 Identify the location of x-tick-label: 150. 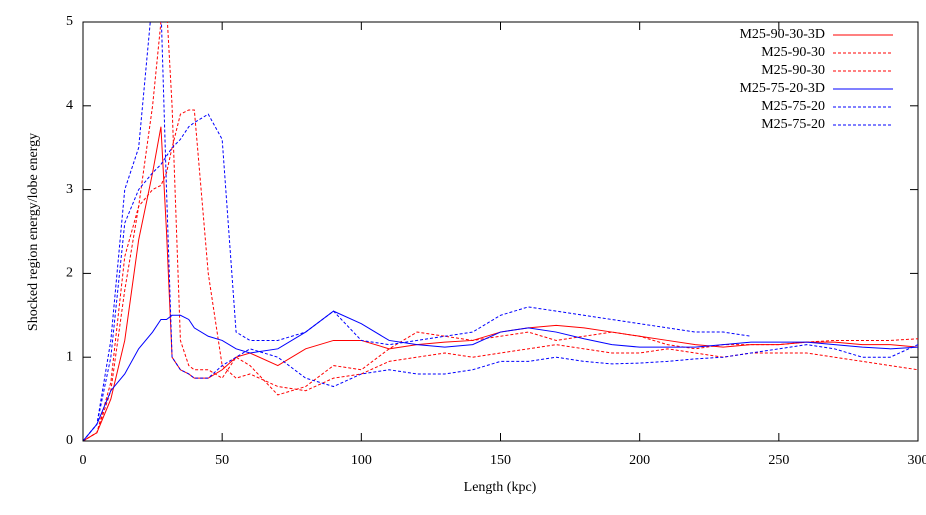
(500, 460).